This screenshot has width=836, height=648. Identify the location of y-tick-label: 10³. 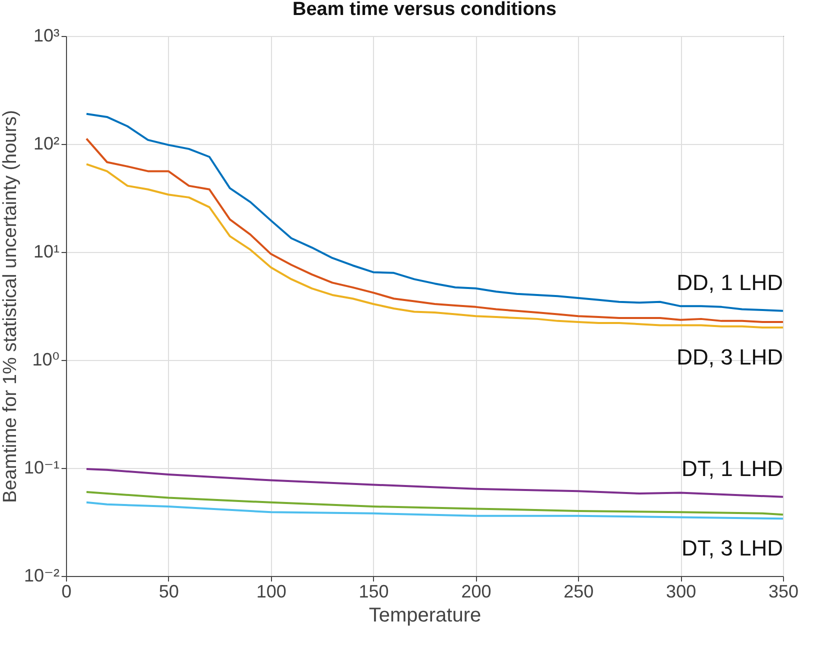
(46, 36).